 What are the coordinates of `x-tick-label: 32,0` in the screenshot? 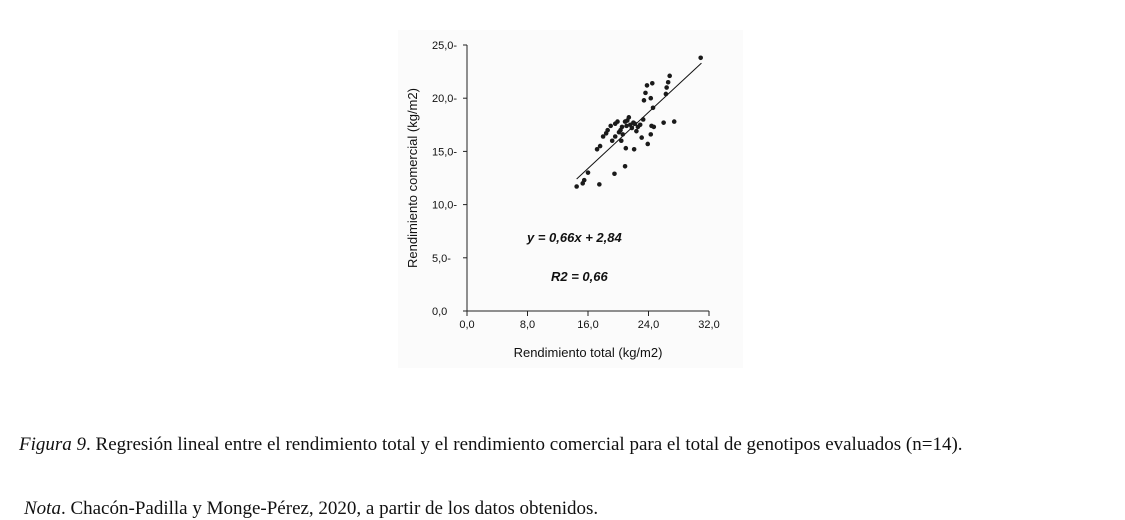 It's located at (708, 325).